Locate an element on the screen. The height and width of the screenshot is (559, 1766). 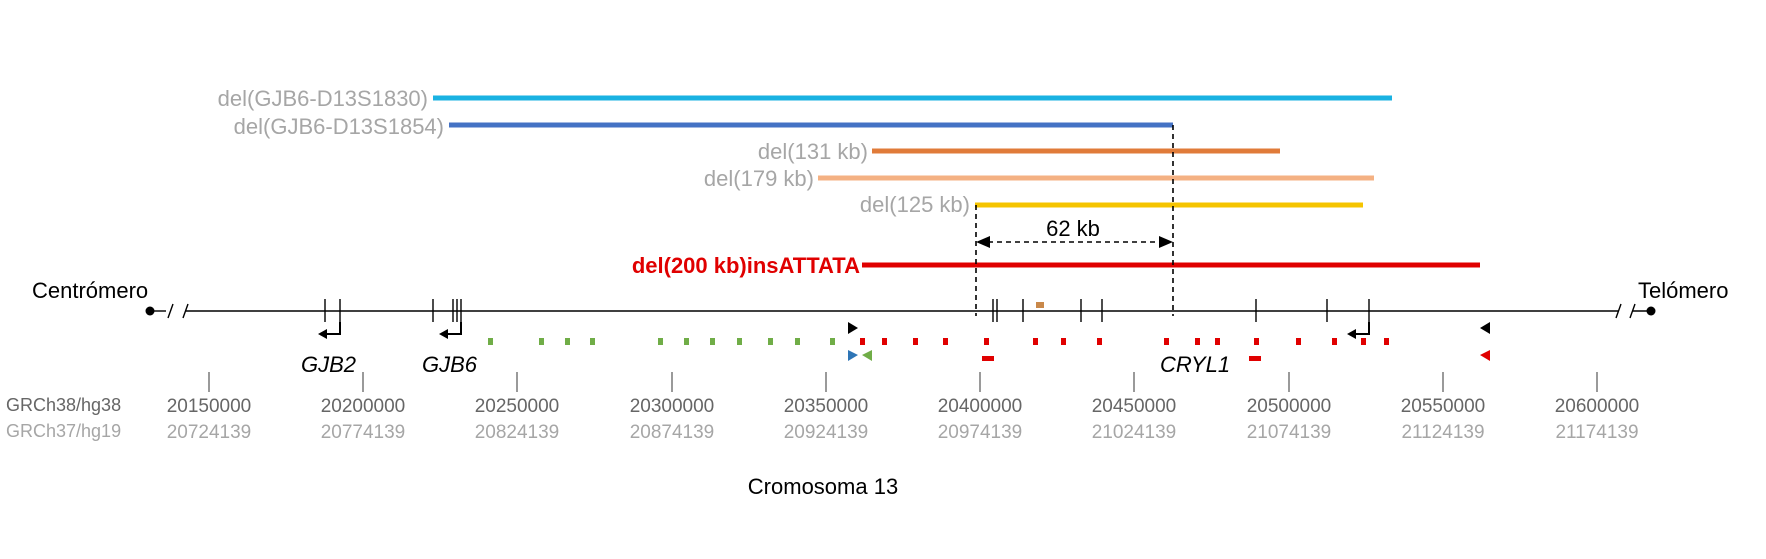
overlap-bracket: 62 kb is located at coordinates (1074, 220).